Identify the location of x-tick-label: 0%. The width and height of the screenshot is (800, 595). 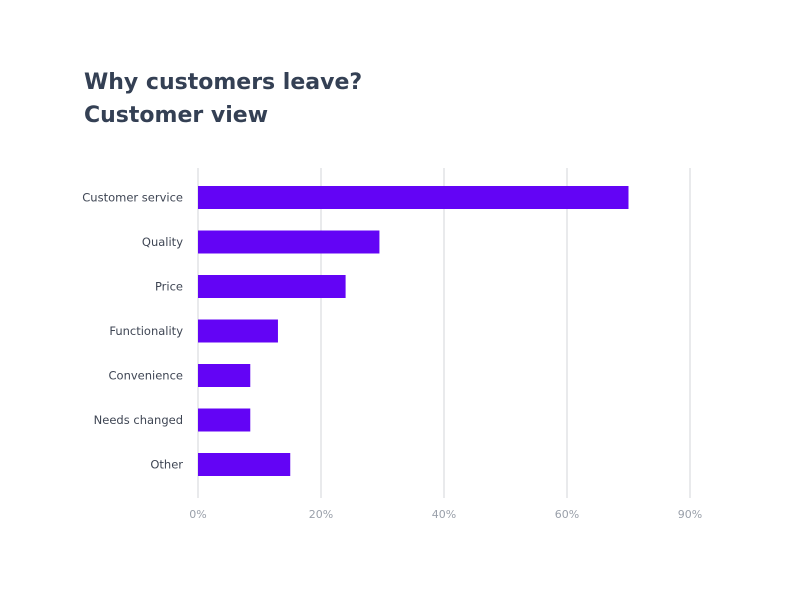
(197, 514).